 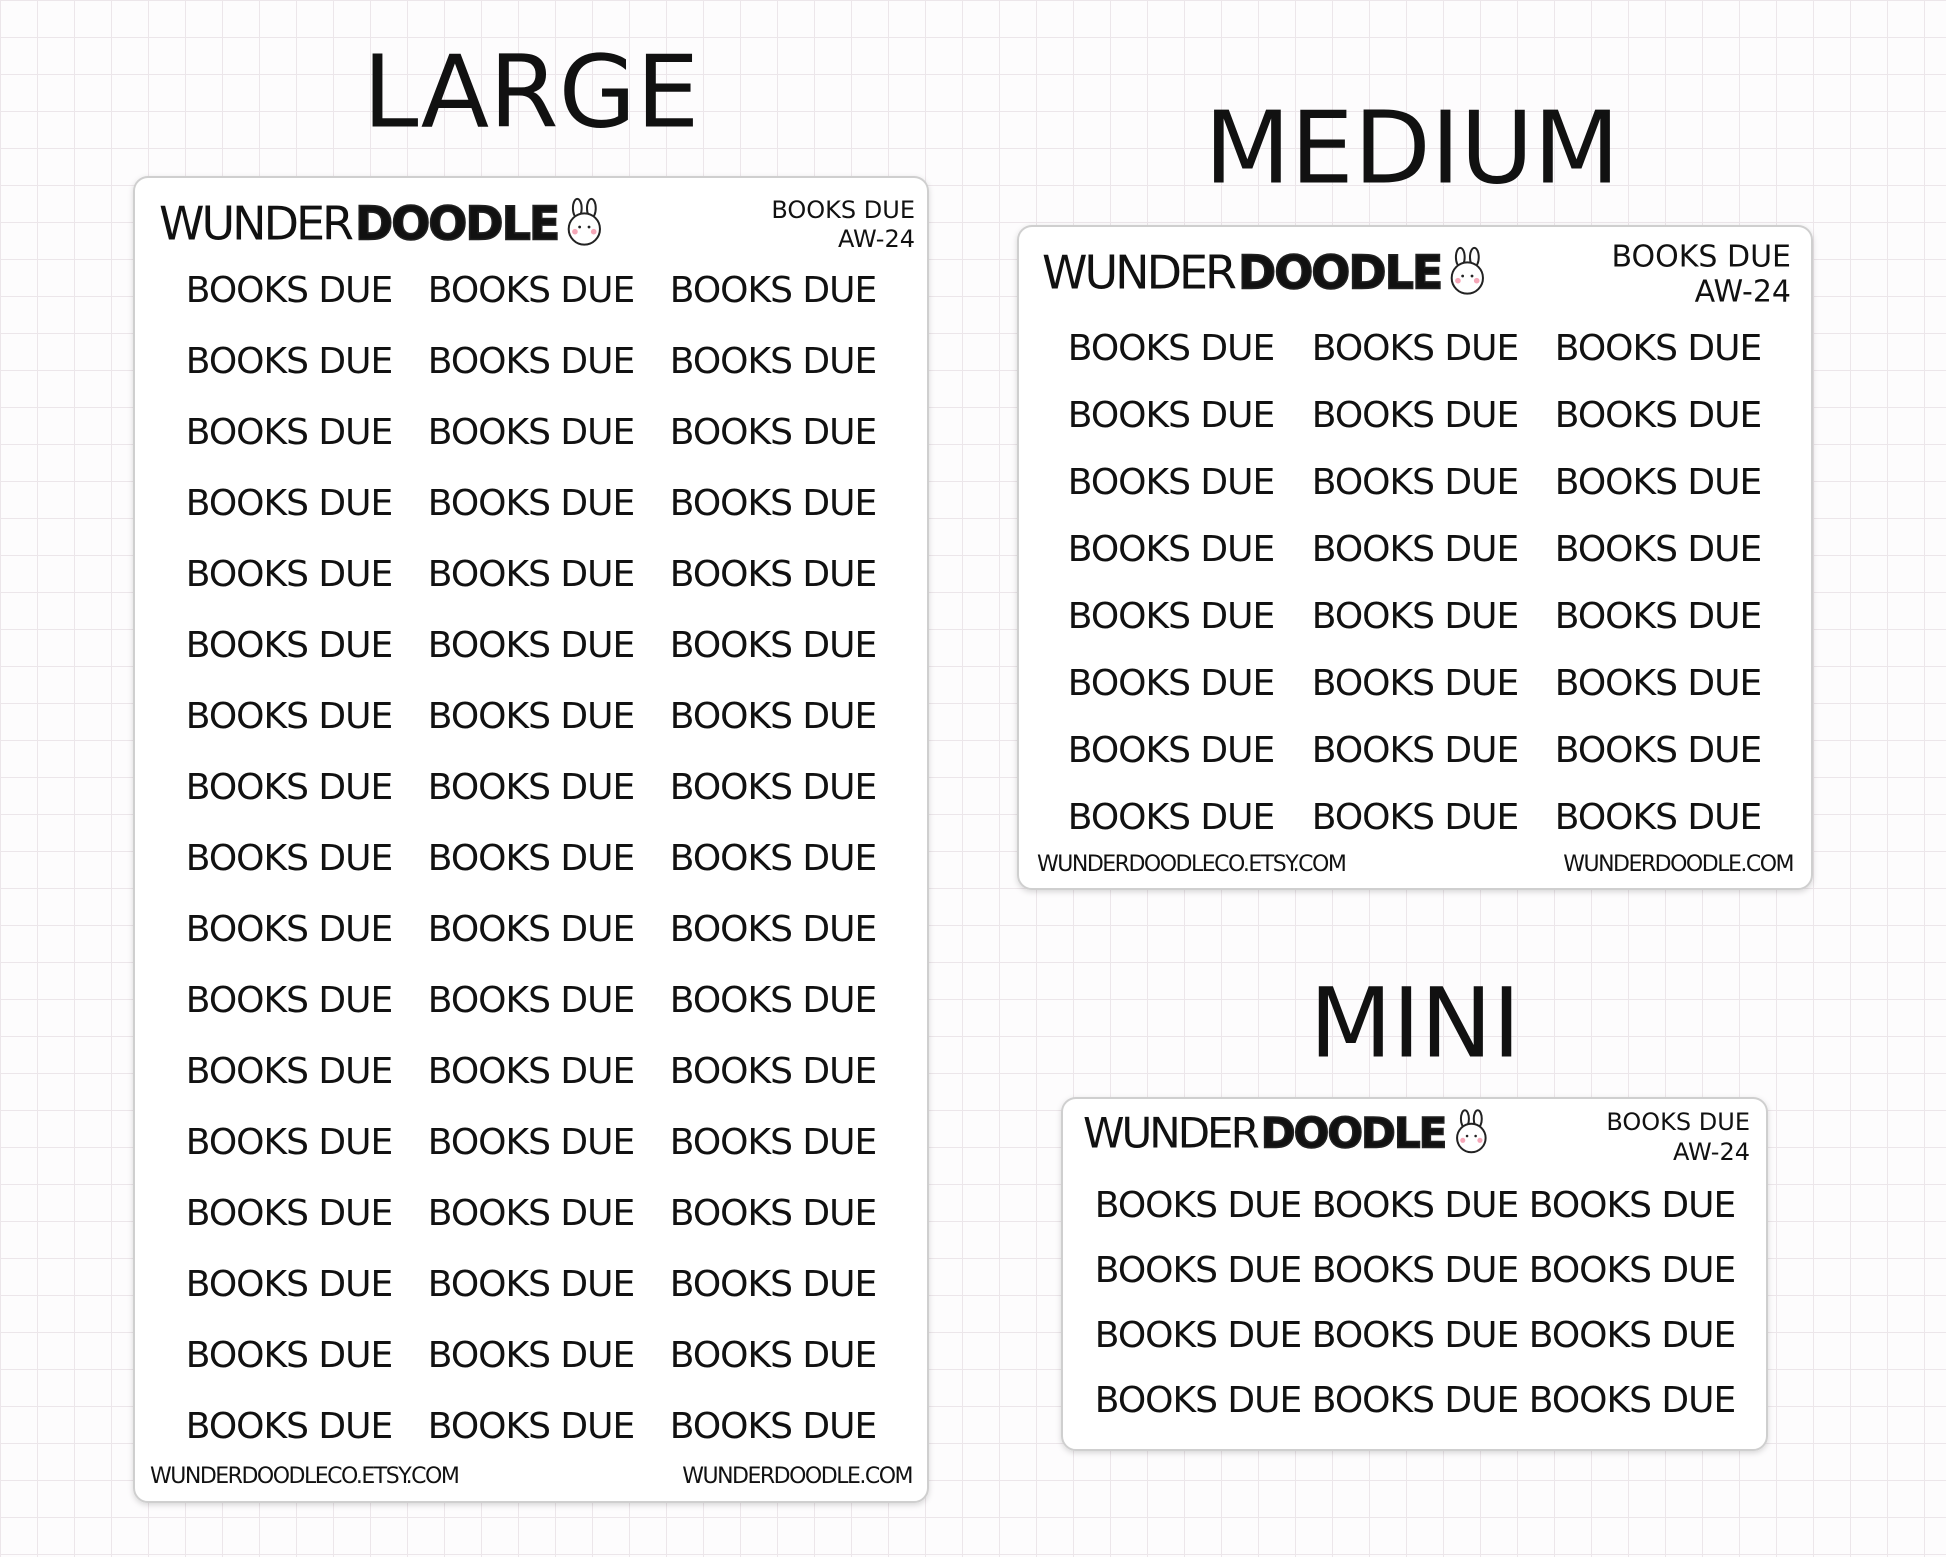 I want to click on size-heading: MEDIUM, so click(x=1411, y=147).